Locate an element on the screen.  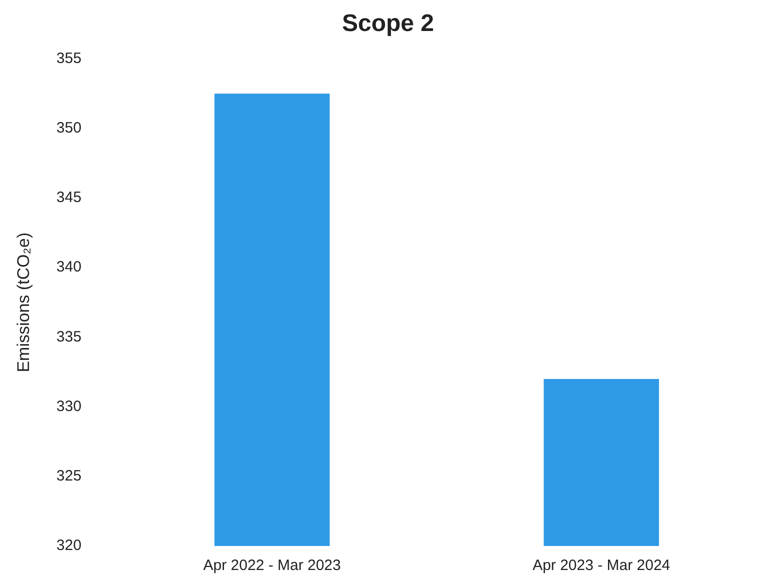
y-tick-label: 355 is located at coordinates (69, 58).